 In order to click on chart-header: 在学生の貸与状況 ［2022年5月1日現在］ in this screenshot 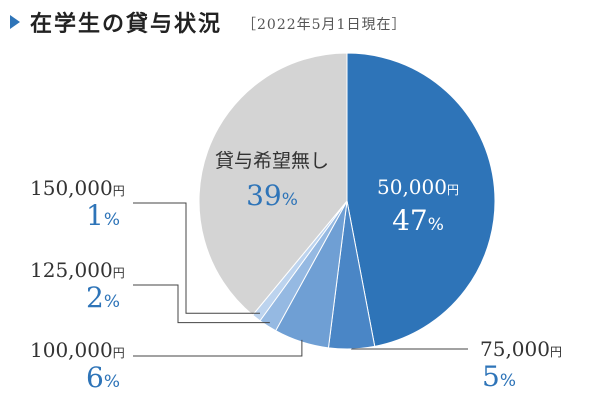, I will do `click(207, 22)`.